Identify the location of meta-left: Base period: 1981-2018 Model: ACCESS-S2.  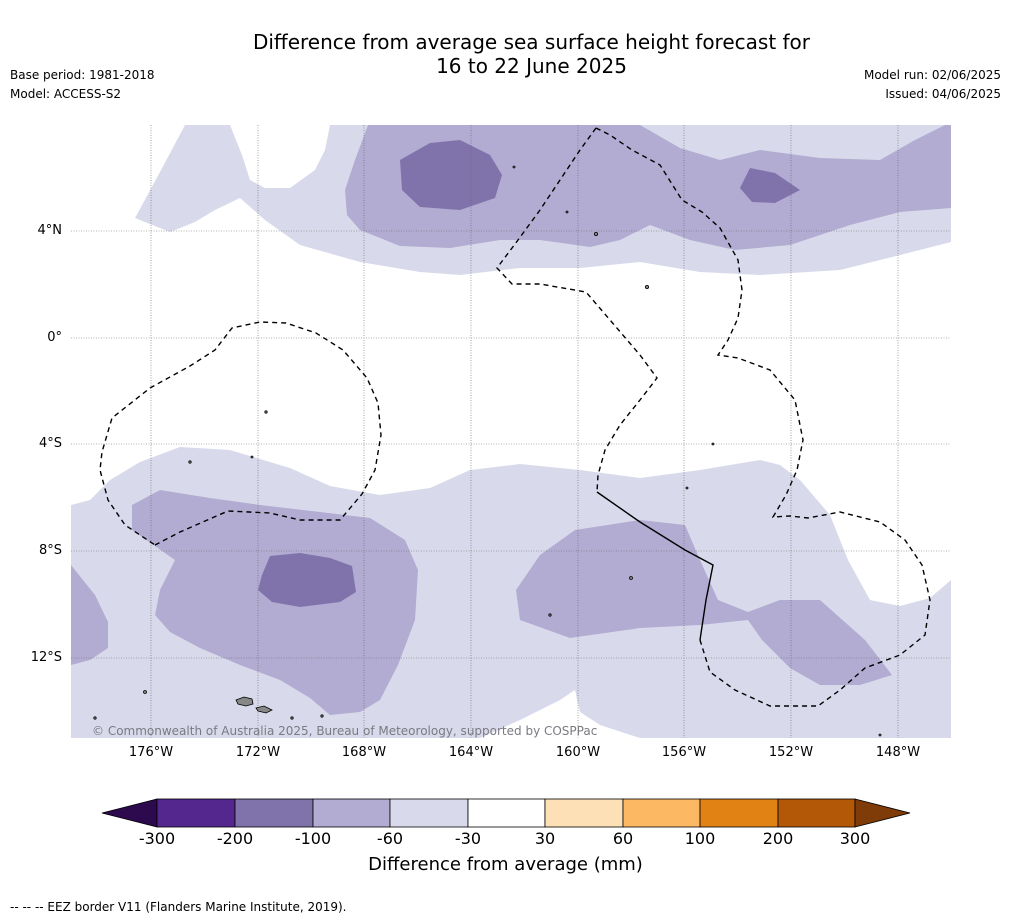
(82, 85).